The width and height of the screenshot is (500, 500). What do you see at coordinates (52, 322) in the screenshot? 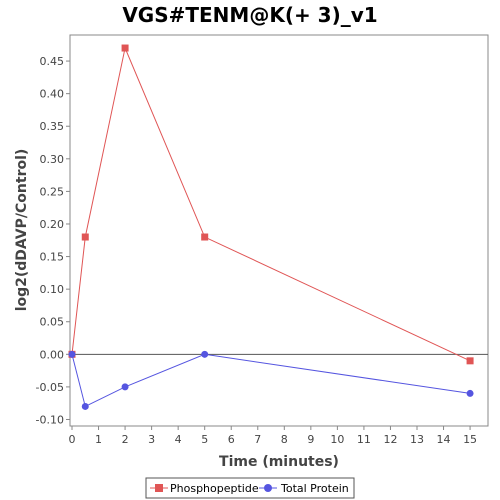
I see `y-tick-label: 0.05` at bounding box center [52, 322].